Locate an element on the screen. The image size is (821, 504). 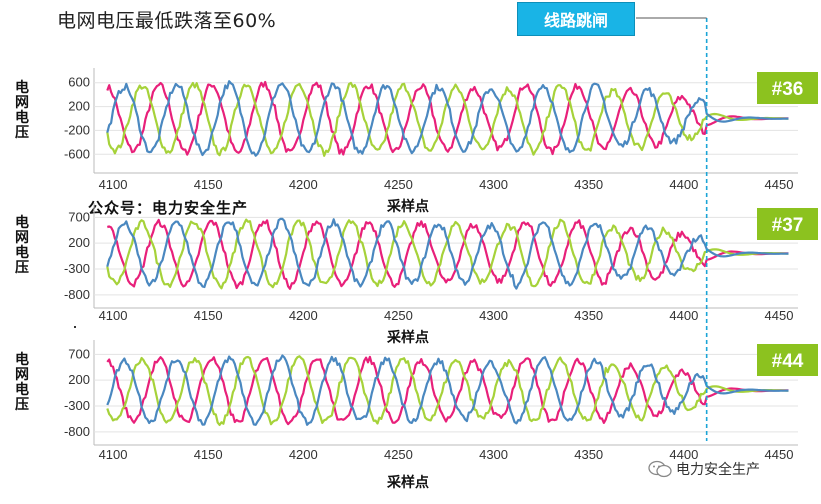
watermark-footer: 电力安全生产 is located at coordinates (704, 469).